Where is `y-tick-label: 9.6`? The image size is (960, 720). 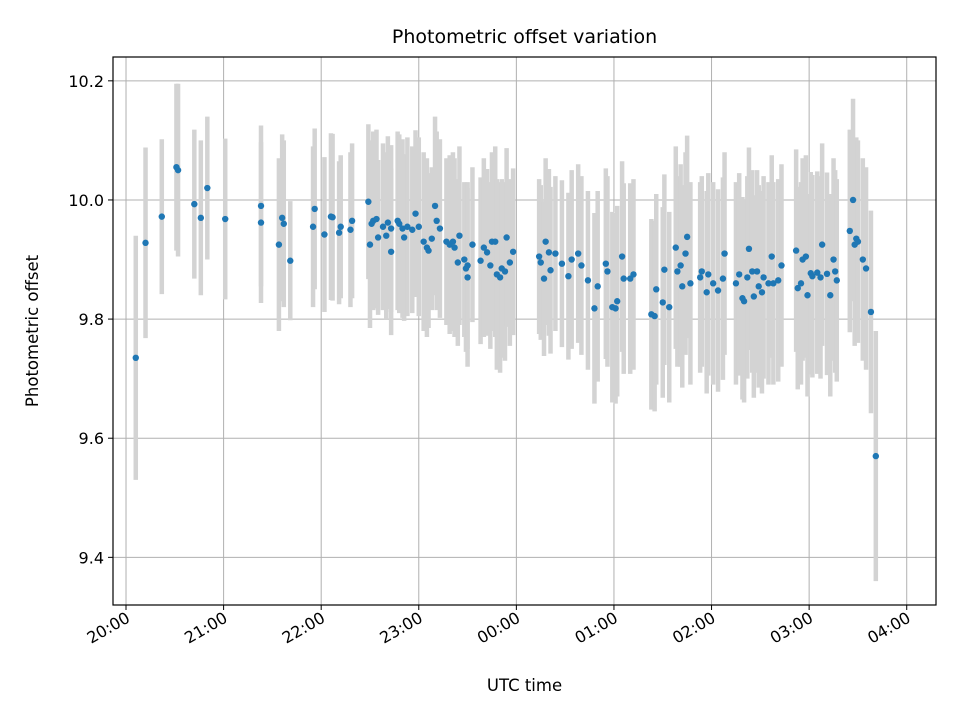 y-tick-label: 9.6 is located at coordinates (91, 438).